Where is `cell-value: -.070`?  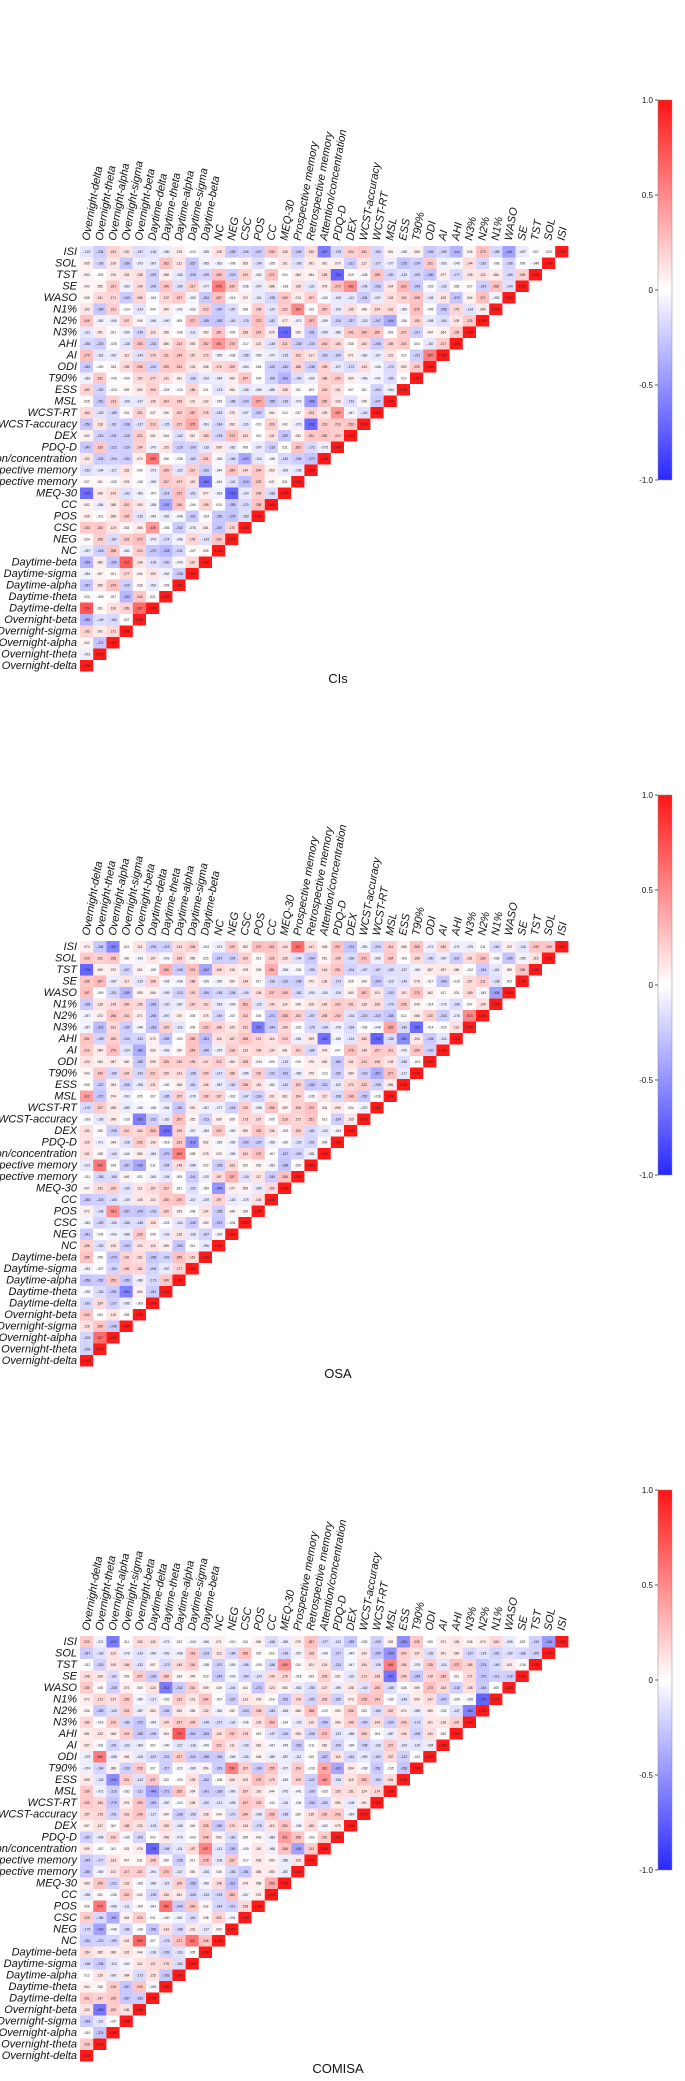 cell-value: -.070 is located at coordinates (363, 1108).